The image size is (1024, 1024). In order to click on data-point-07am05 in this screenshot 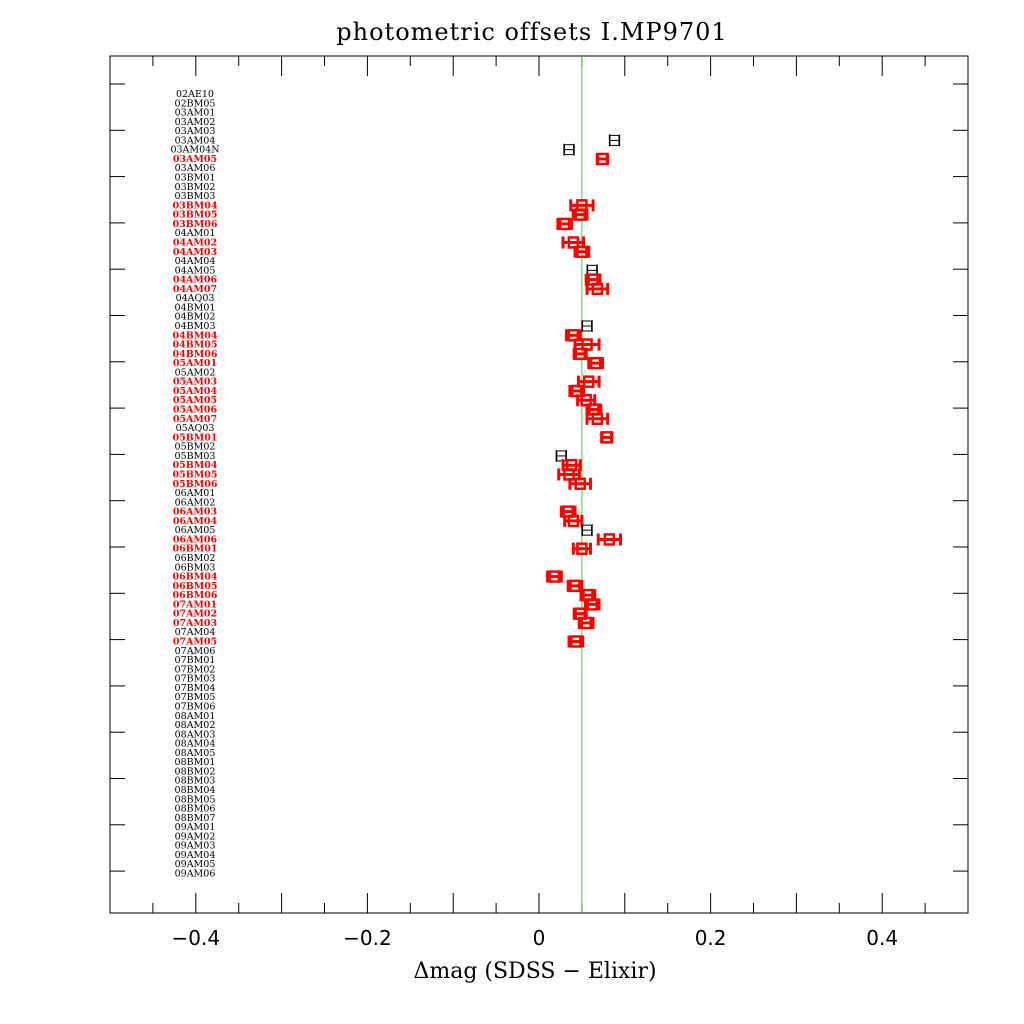, I will do `click(576, 641)`.